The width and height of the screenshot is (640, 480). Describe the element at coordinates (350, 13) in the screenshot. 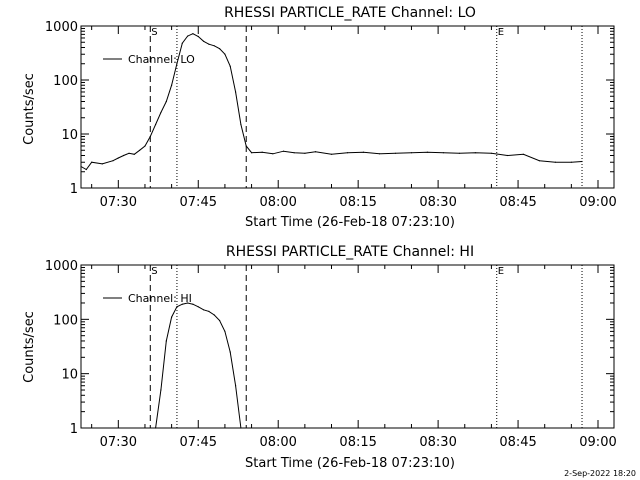

I see `panel-title: RHESSI PARTICLE_RATE Channel: LO` at that location.